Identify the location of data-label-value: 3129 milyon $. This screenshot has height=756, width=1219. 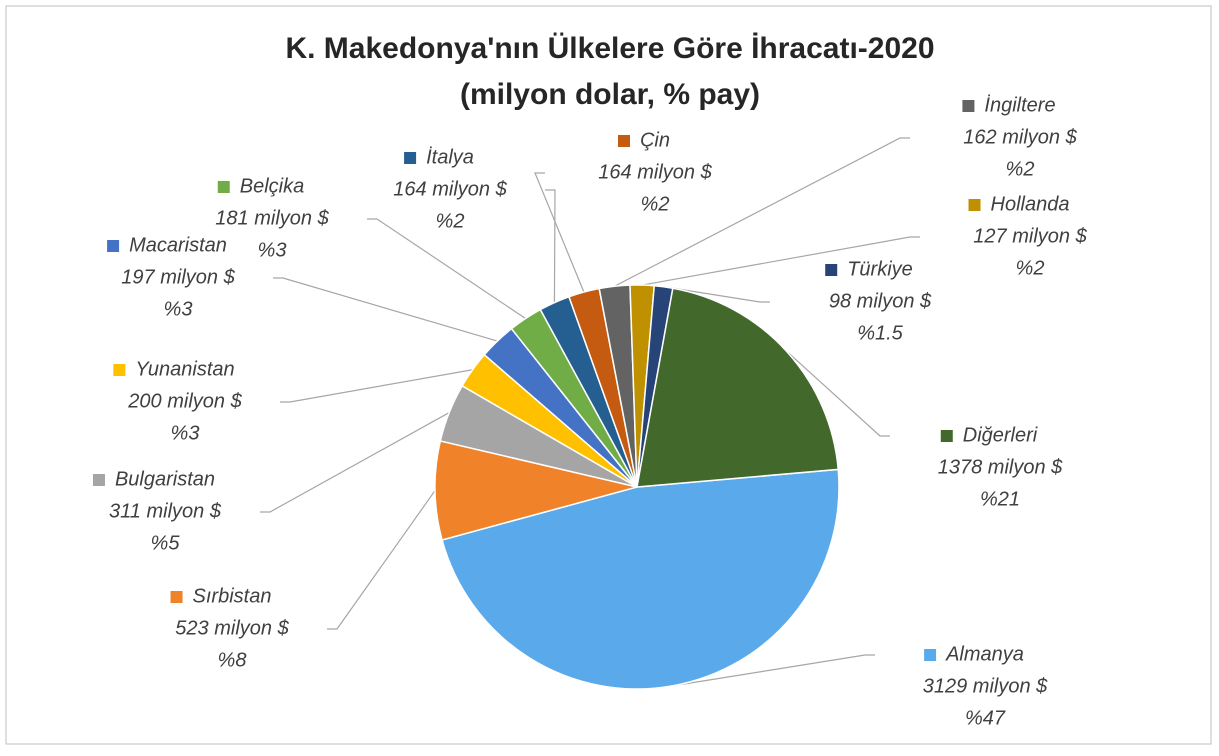
(985, 686).